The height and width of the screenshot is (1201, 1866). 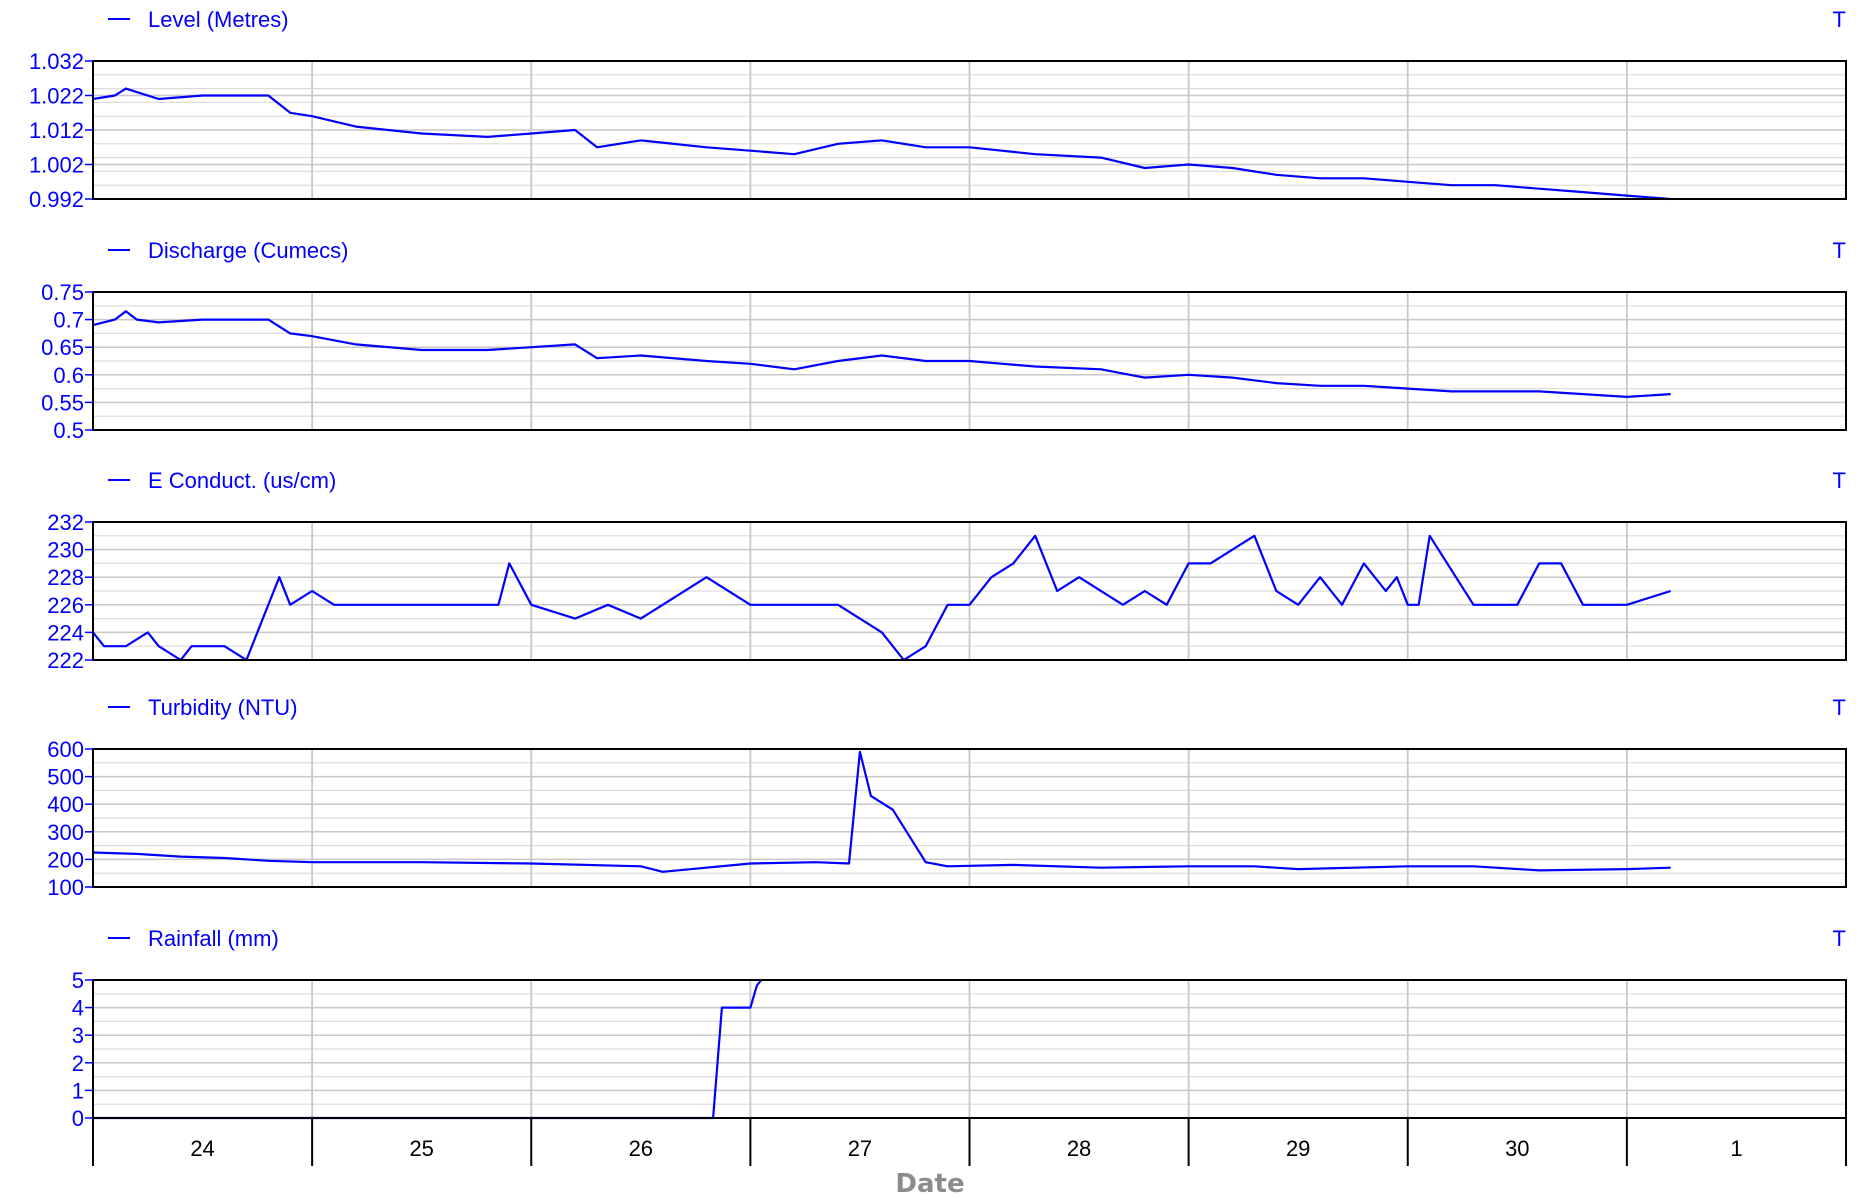 I want to click on date-tick-label: 28, so click(x=1079, y=1148).